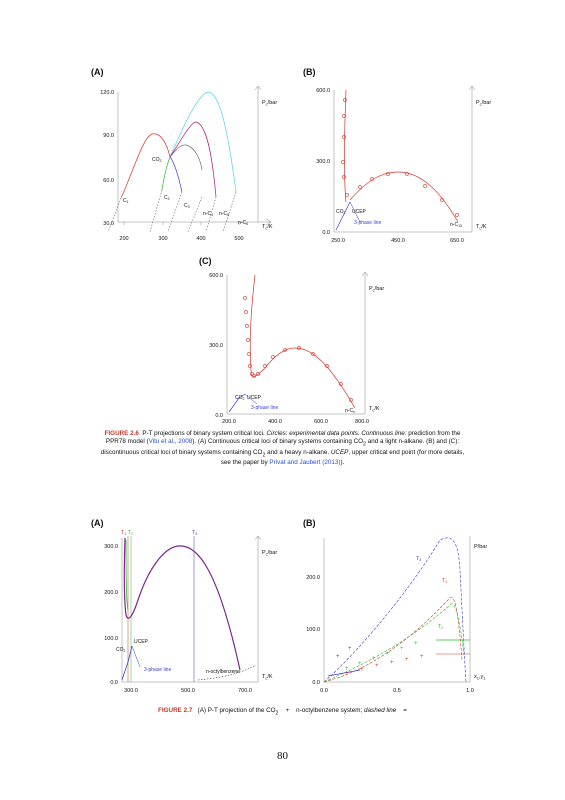 This screenshot has height=800, width=565. I want to click on fig26b-xtick-2: 450.0, so click(398, 241).